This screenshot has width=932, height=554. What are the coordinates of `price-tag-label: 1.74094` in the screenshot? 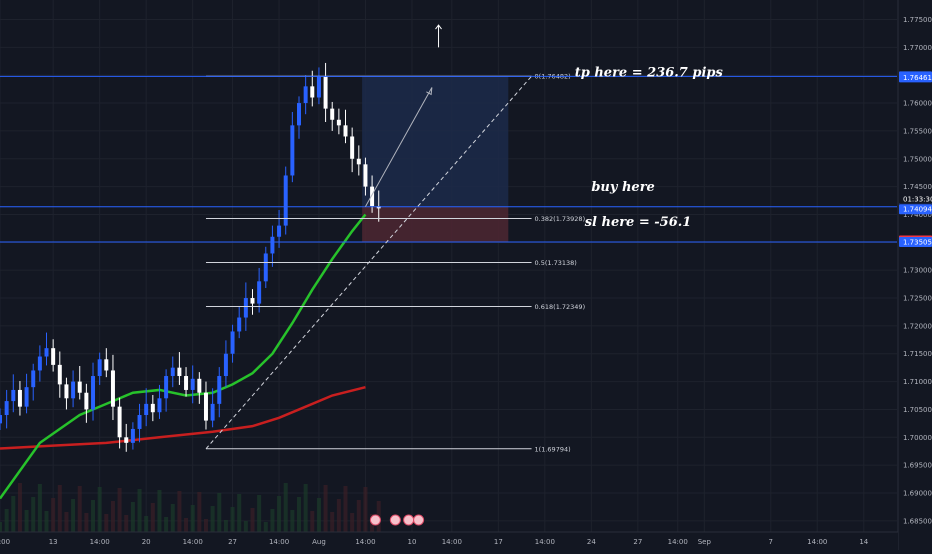 It's located at (917, 210).